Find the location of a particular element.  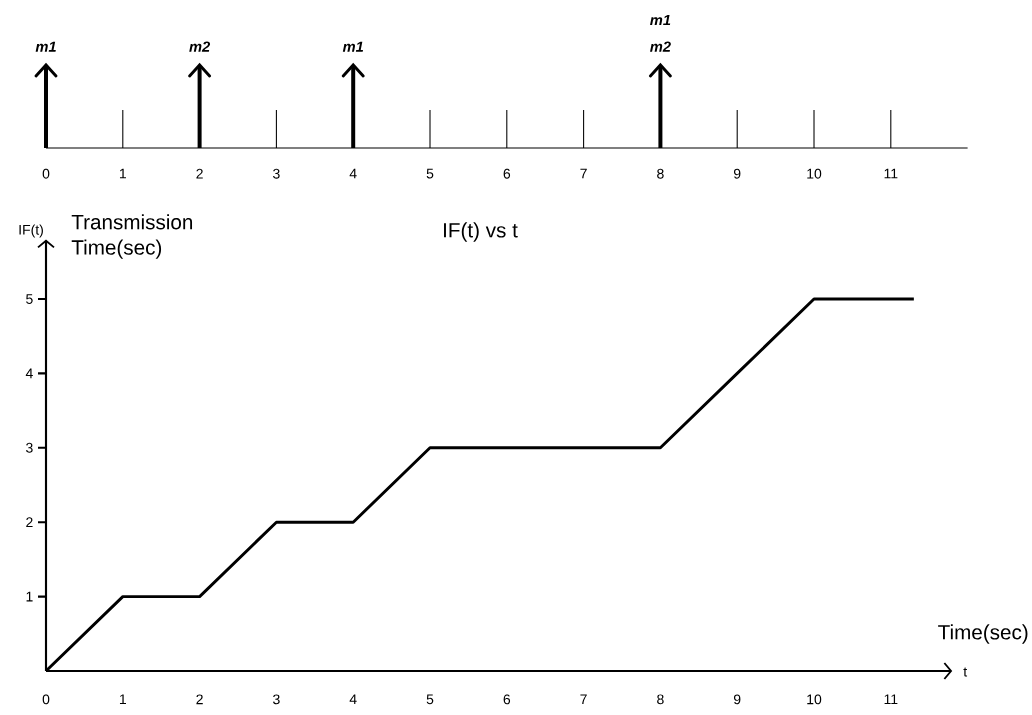

text: IF(t) is located at coordinates (31, 231).